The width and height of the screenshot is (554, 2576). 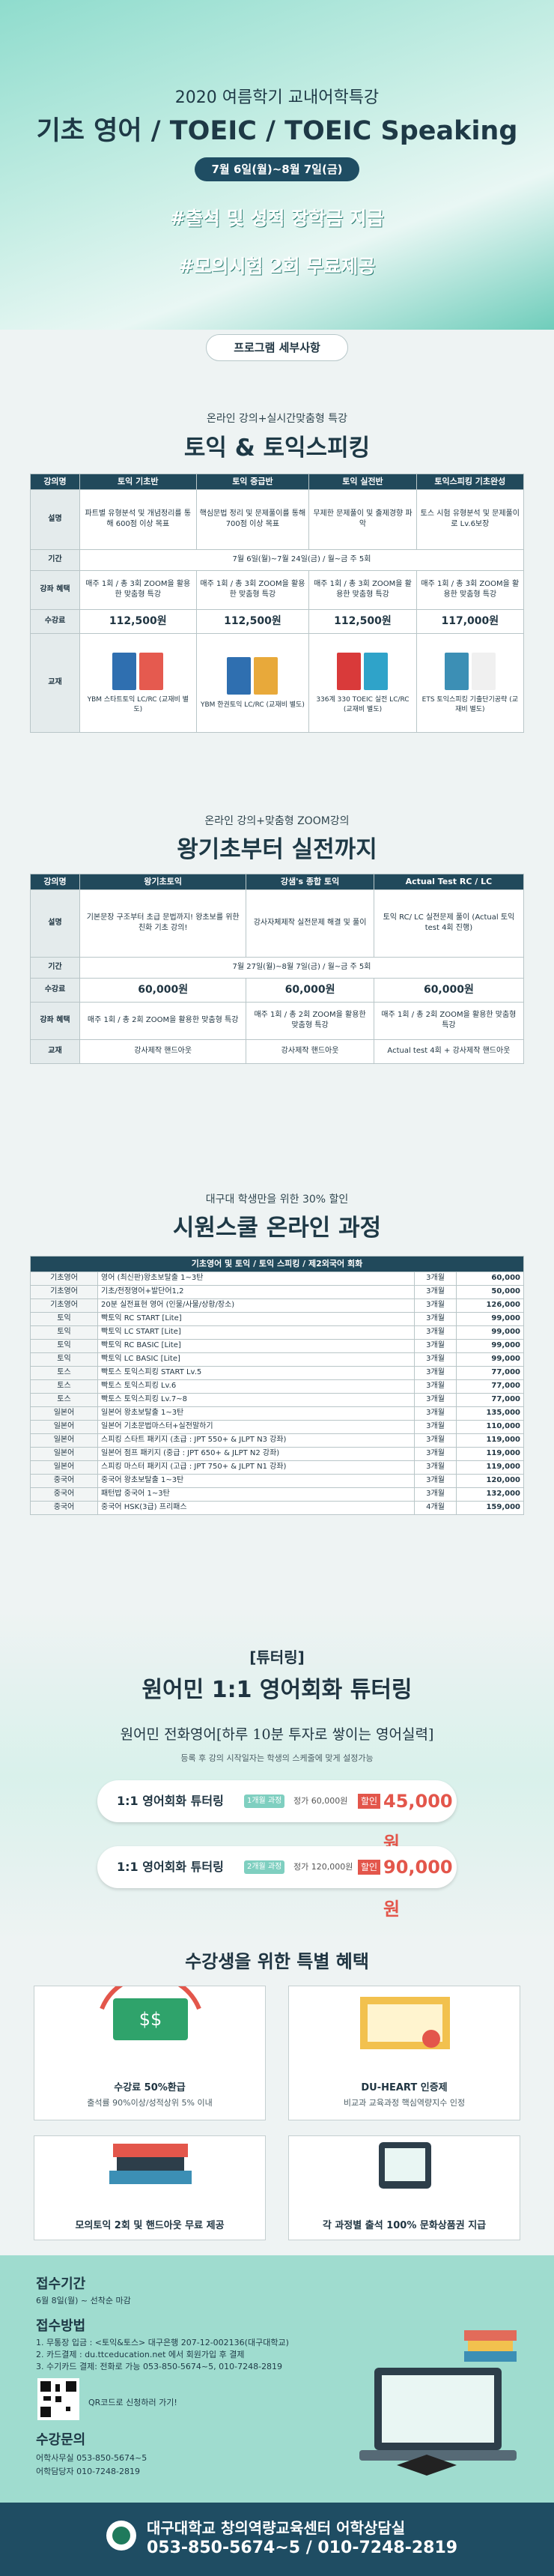 What do you see at coordinates (490, 1480) in the screenshot?
I see `table-cell: 120,000` at bounding box center [490, 1480].